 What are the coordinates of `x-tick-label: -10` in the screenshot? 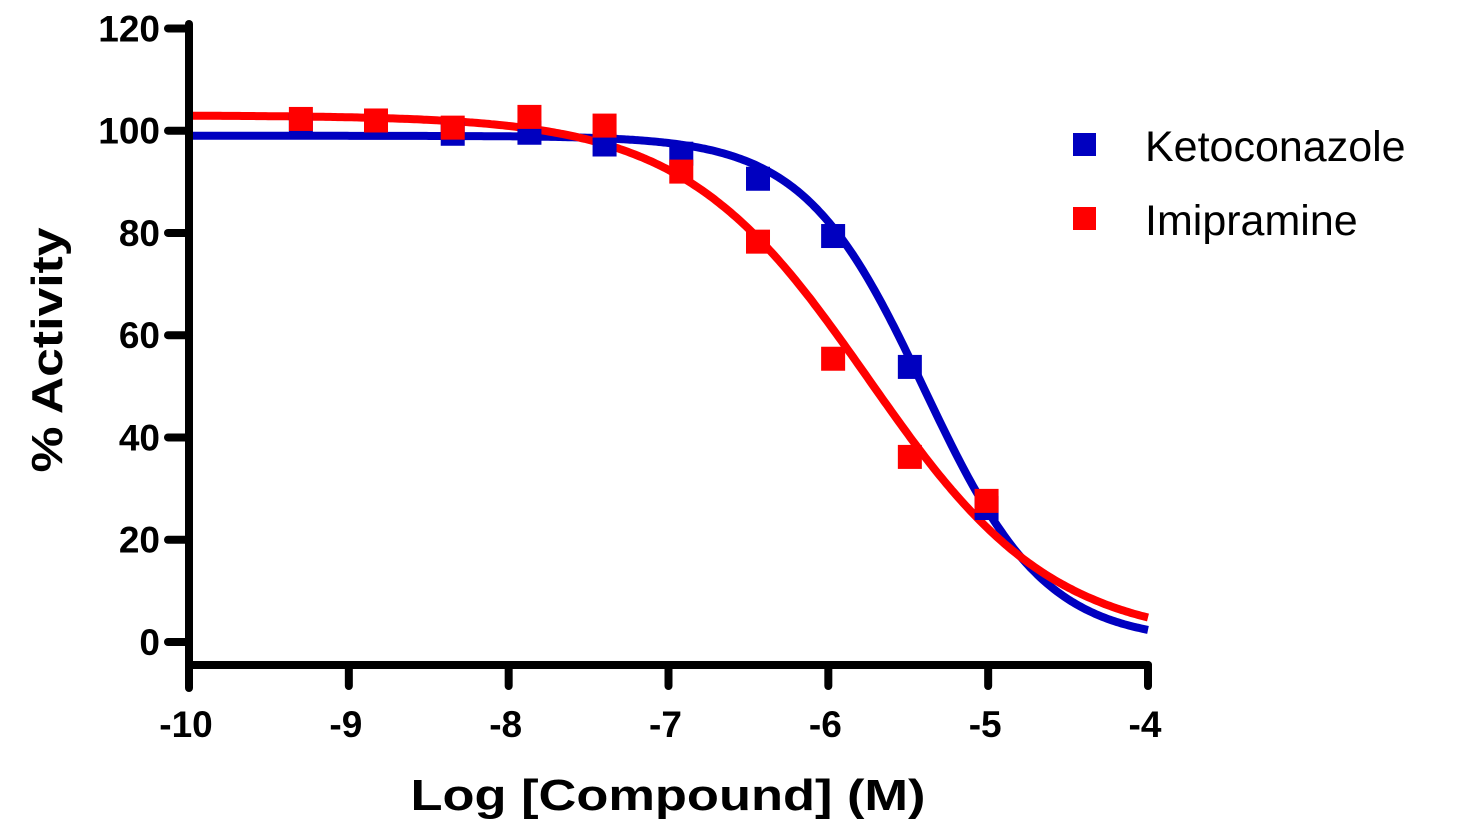 It's located at (185, 724).